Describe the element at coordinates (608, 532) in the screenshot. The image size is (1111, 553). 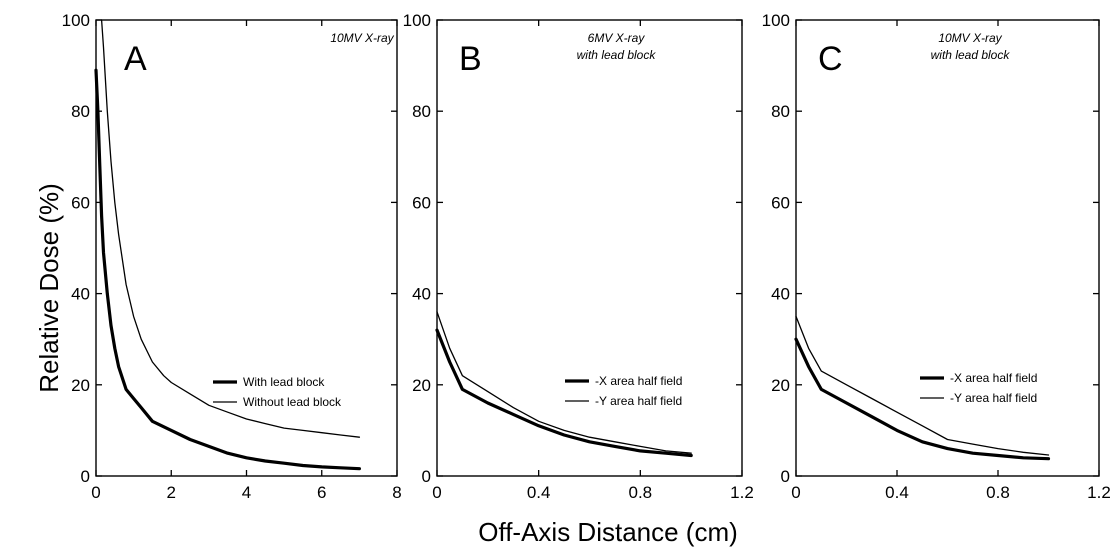
I see `x-axis-title: Off-Axis Distance (cm)` at that location.